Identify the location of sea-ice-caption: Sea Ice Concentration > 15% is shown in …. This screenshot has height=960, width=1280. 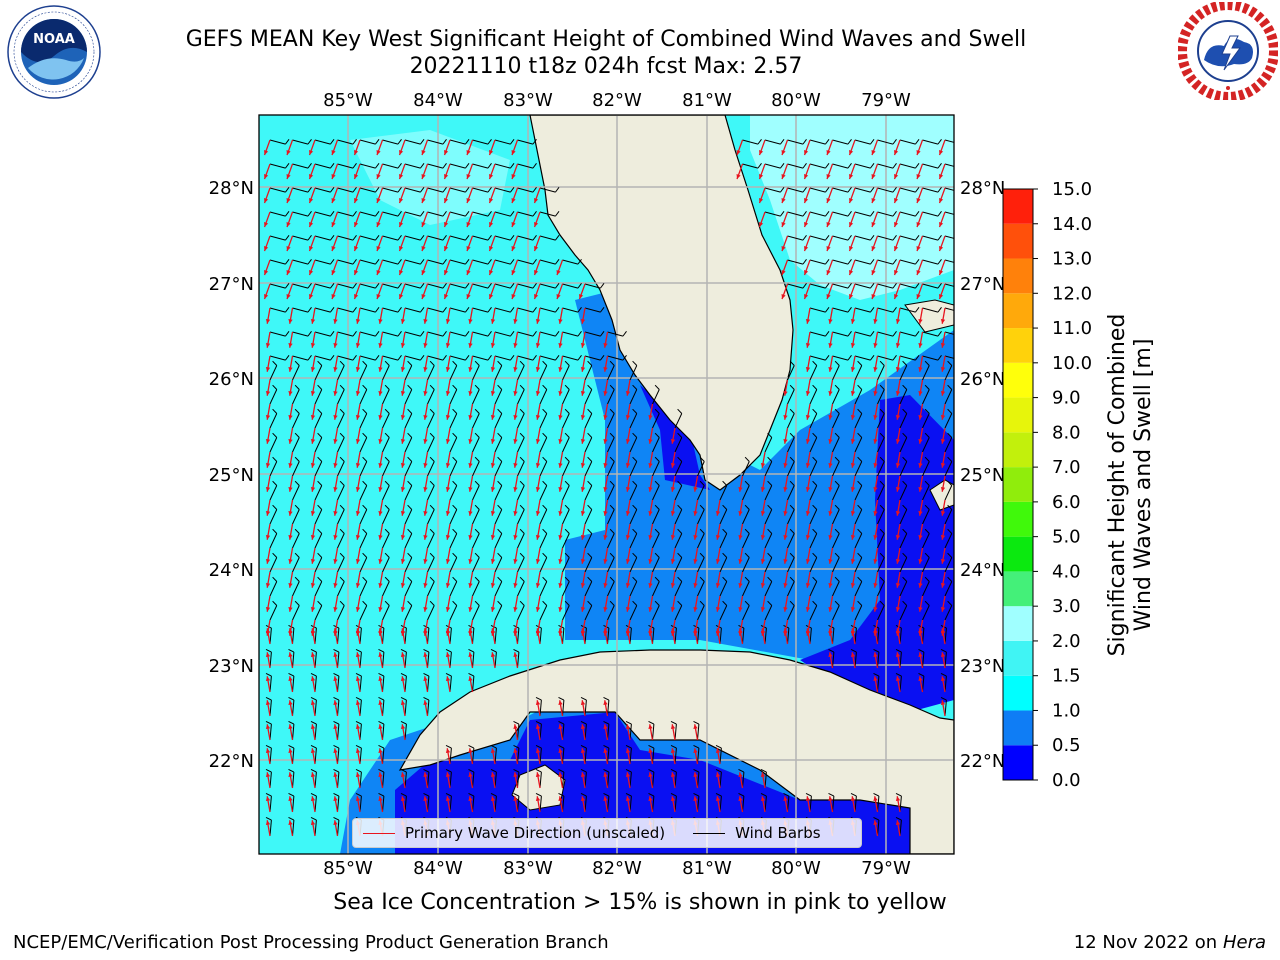
(640, 902).